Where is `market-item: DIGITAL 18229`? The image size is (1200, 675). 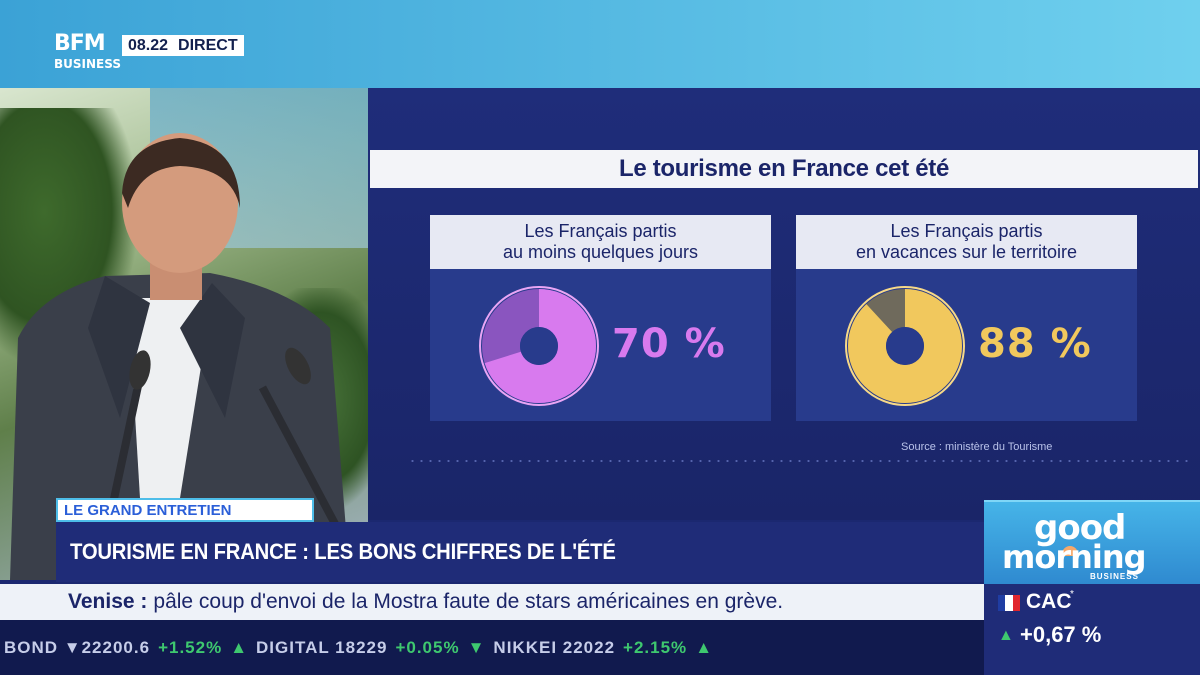
market-item: DIGITAL 18229 is located at coordinates (322, 647).